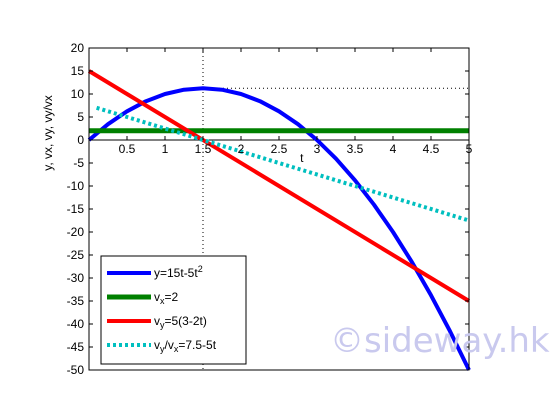 The image size is (560, 420). I want to click on x-tick-label: 3.5, so click(355, 149).